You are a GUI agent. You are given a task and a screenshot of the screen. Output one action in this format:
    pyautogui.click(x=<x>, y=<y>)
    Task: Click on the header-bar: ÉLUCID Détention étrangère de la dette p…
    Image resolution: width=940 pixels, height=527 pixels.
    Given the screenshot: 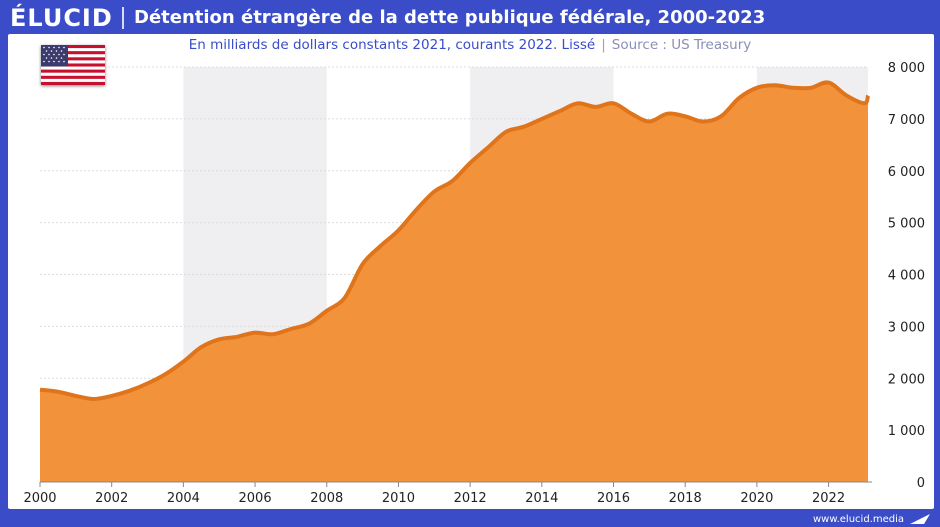 What is the action you would take?
    pyautogui.click(x=470, y=17)
    